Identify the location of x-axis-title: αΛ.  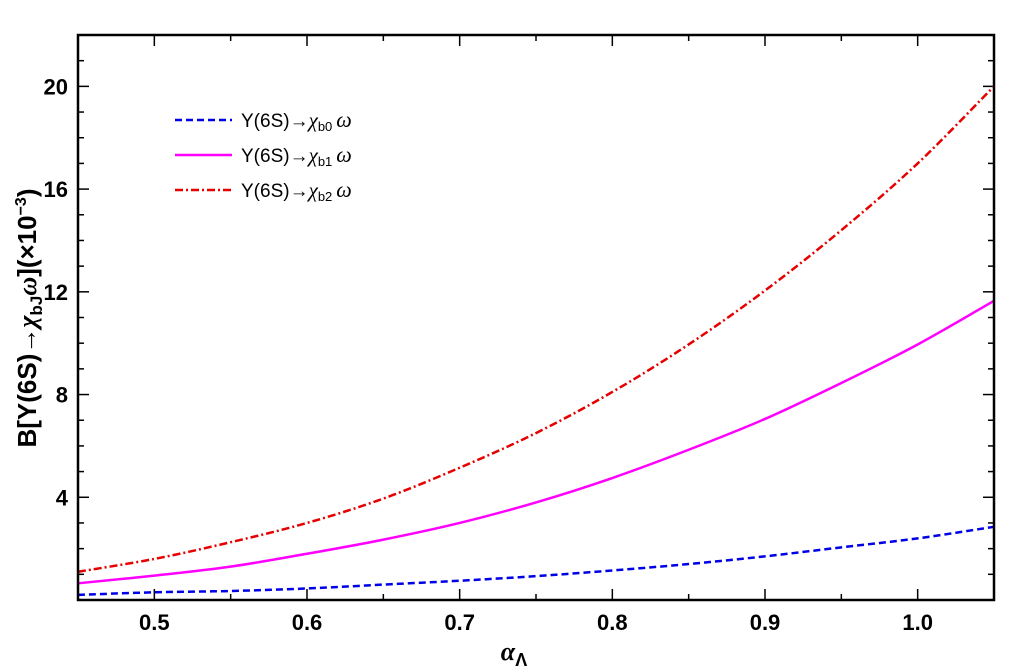
(514, 652).